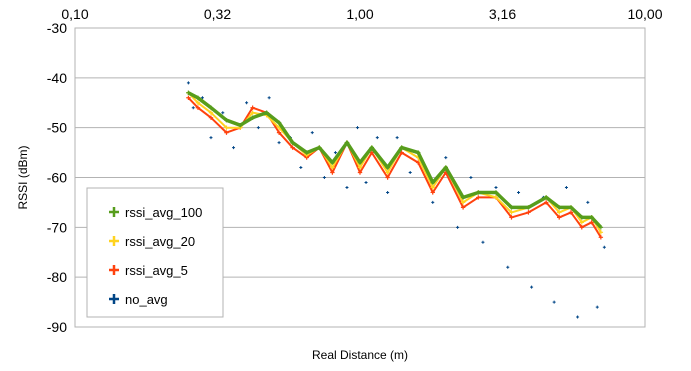 This screenshot has width=691, height=371. What do you see at coordinates (57, 327) in the screenshot?
I see `y-tick-label: -90` at bounding box center [57, 327].